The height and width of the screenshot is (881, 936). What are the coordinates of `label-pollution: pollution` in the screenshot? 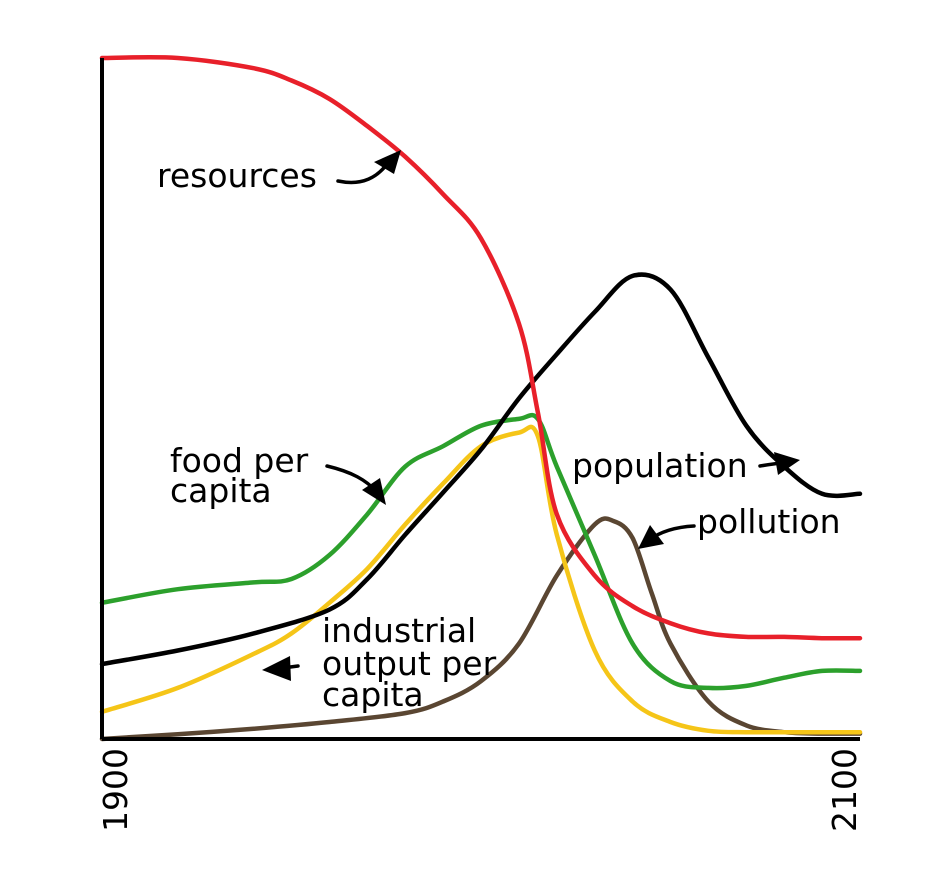 It's located at (769, 521).